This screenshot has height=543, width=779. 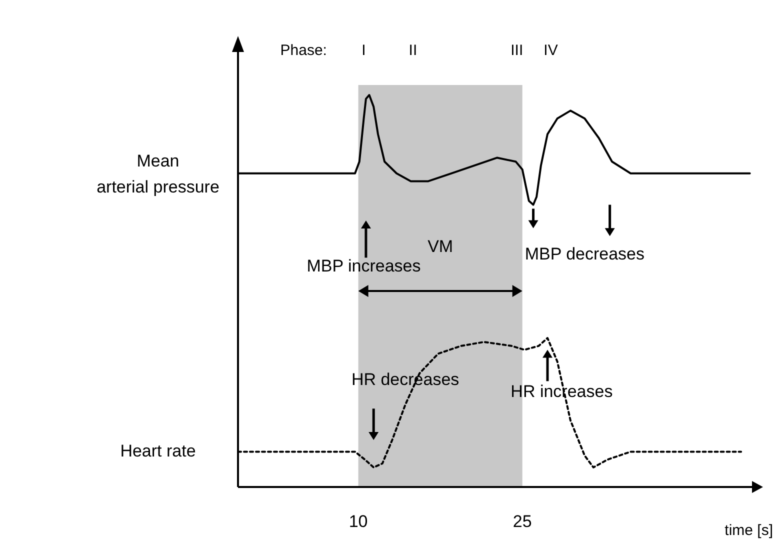 I want to click on x-tick-label: 10, so click(x=358, y=521).